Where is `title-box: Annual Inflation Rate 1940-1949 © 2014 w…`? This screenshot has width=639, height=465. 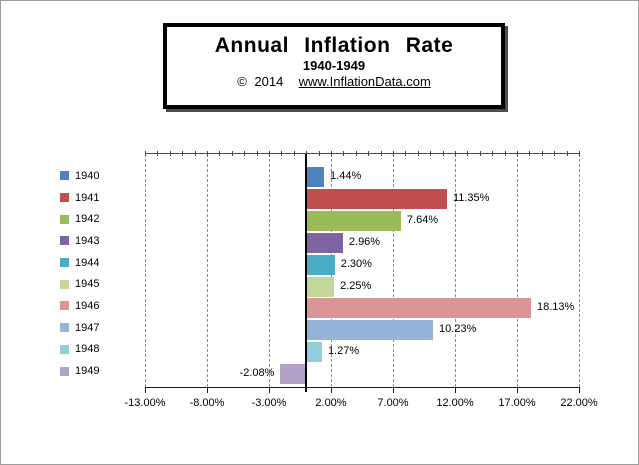 title-box: Annual Inflation Rate 1940-1949 © 2014 w… is located at coordinates (334, 66).